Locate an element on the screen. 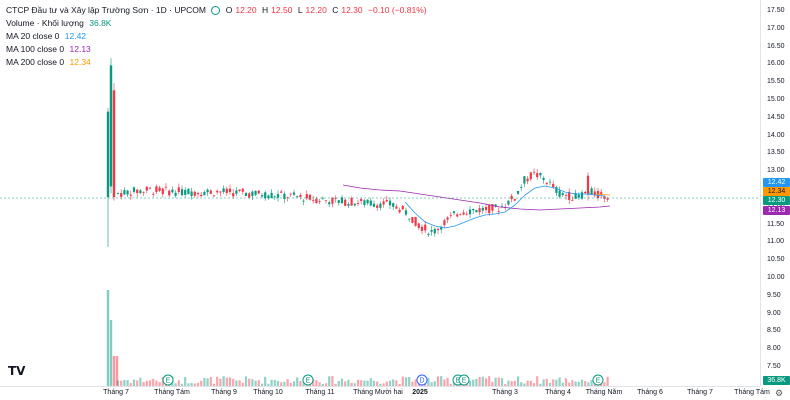  low-value: 12.20 is located at coordinates (316, 10).